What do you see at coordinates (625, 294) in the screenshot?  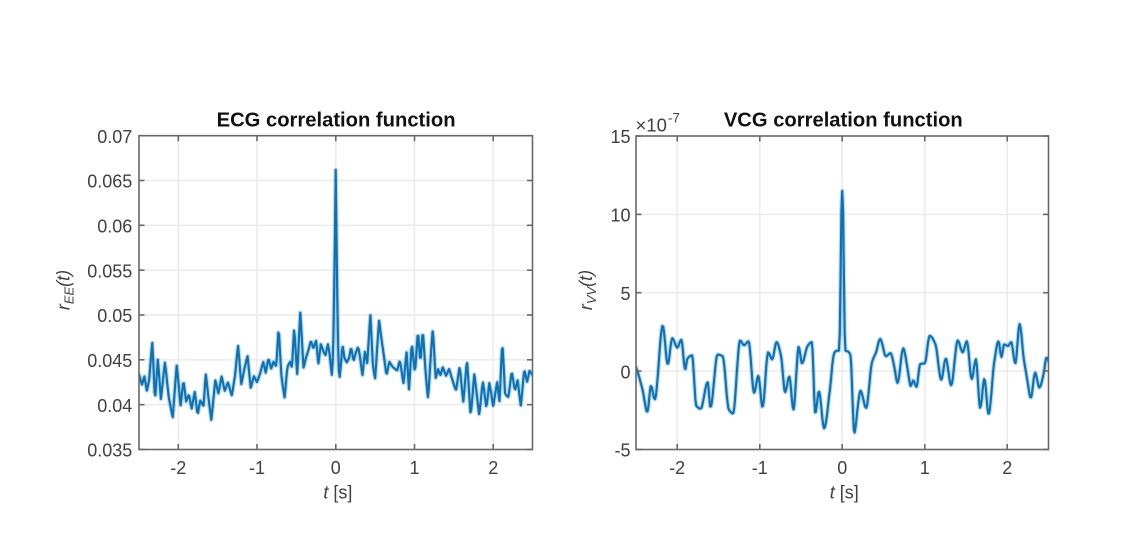 I see `svg-text: 5` at bounding box center [625, 294].